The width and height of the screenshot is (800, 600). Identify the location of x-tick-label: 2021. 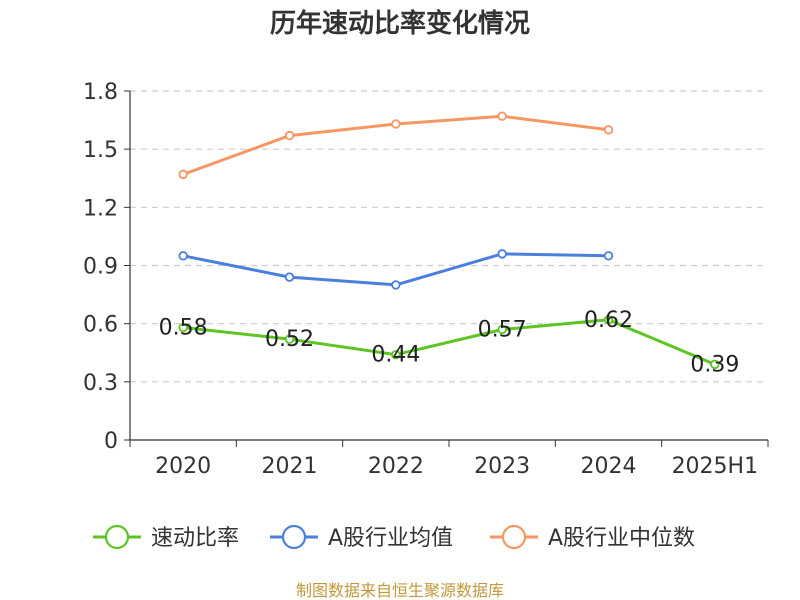
(290, 466).